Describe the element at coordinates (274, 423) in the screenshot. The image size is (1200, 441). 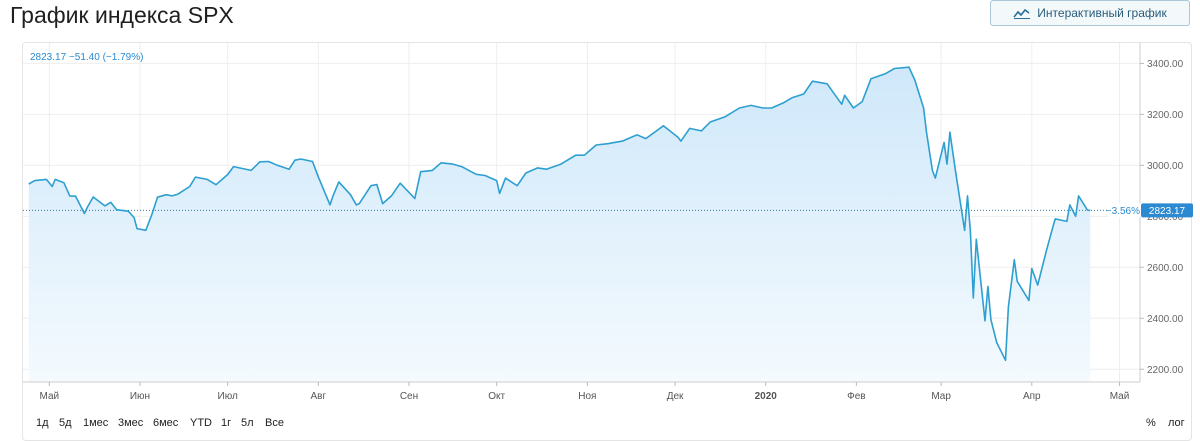
I see `range-button: Все` at that location.